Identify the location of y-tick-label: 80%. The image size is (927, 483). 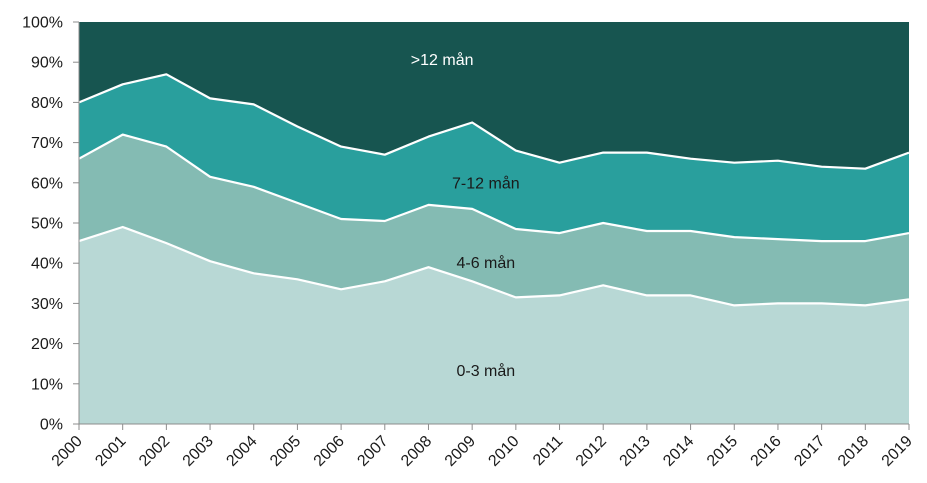
(47, 103).